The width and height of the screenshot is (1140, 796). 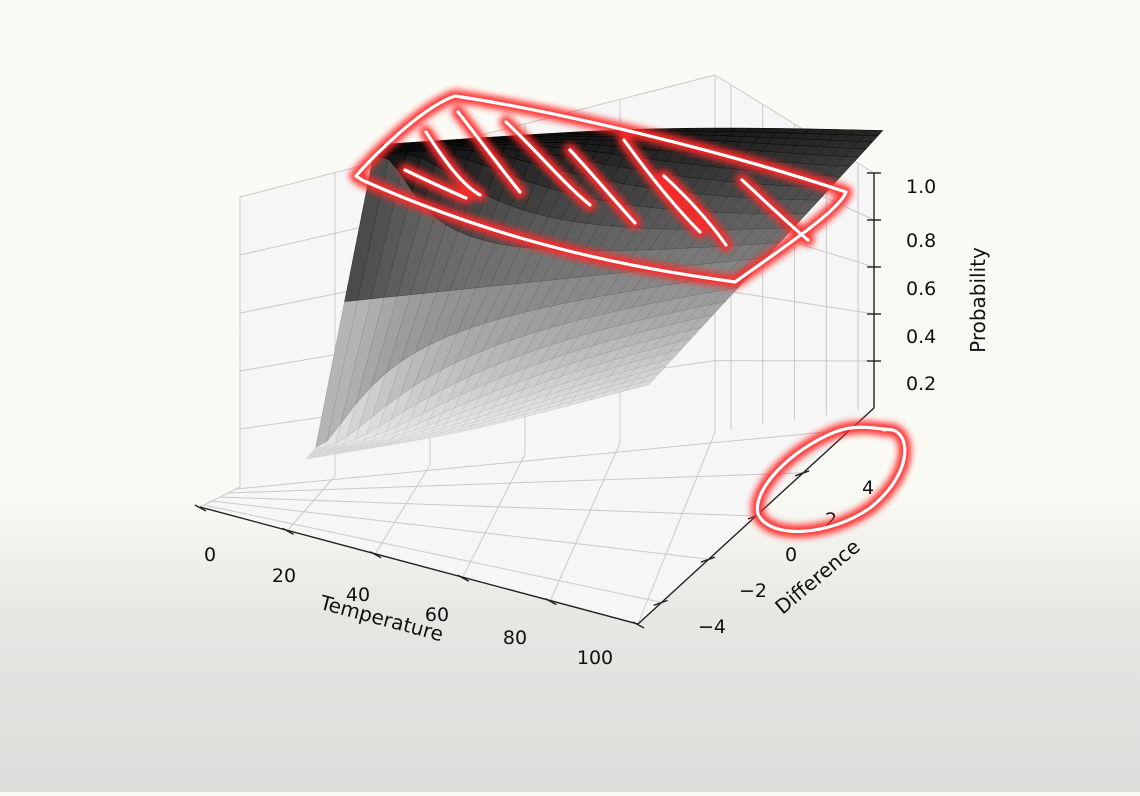 What do you see at coordinates (868, 488) in the screenshot?
I see `y-tick-label: 4` at bounding box center [868, 488].